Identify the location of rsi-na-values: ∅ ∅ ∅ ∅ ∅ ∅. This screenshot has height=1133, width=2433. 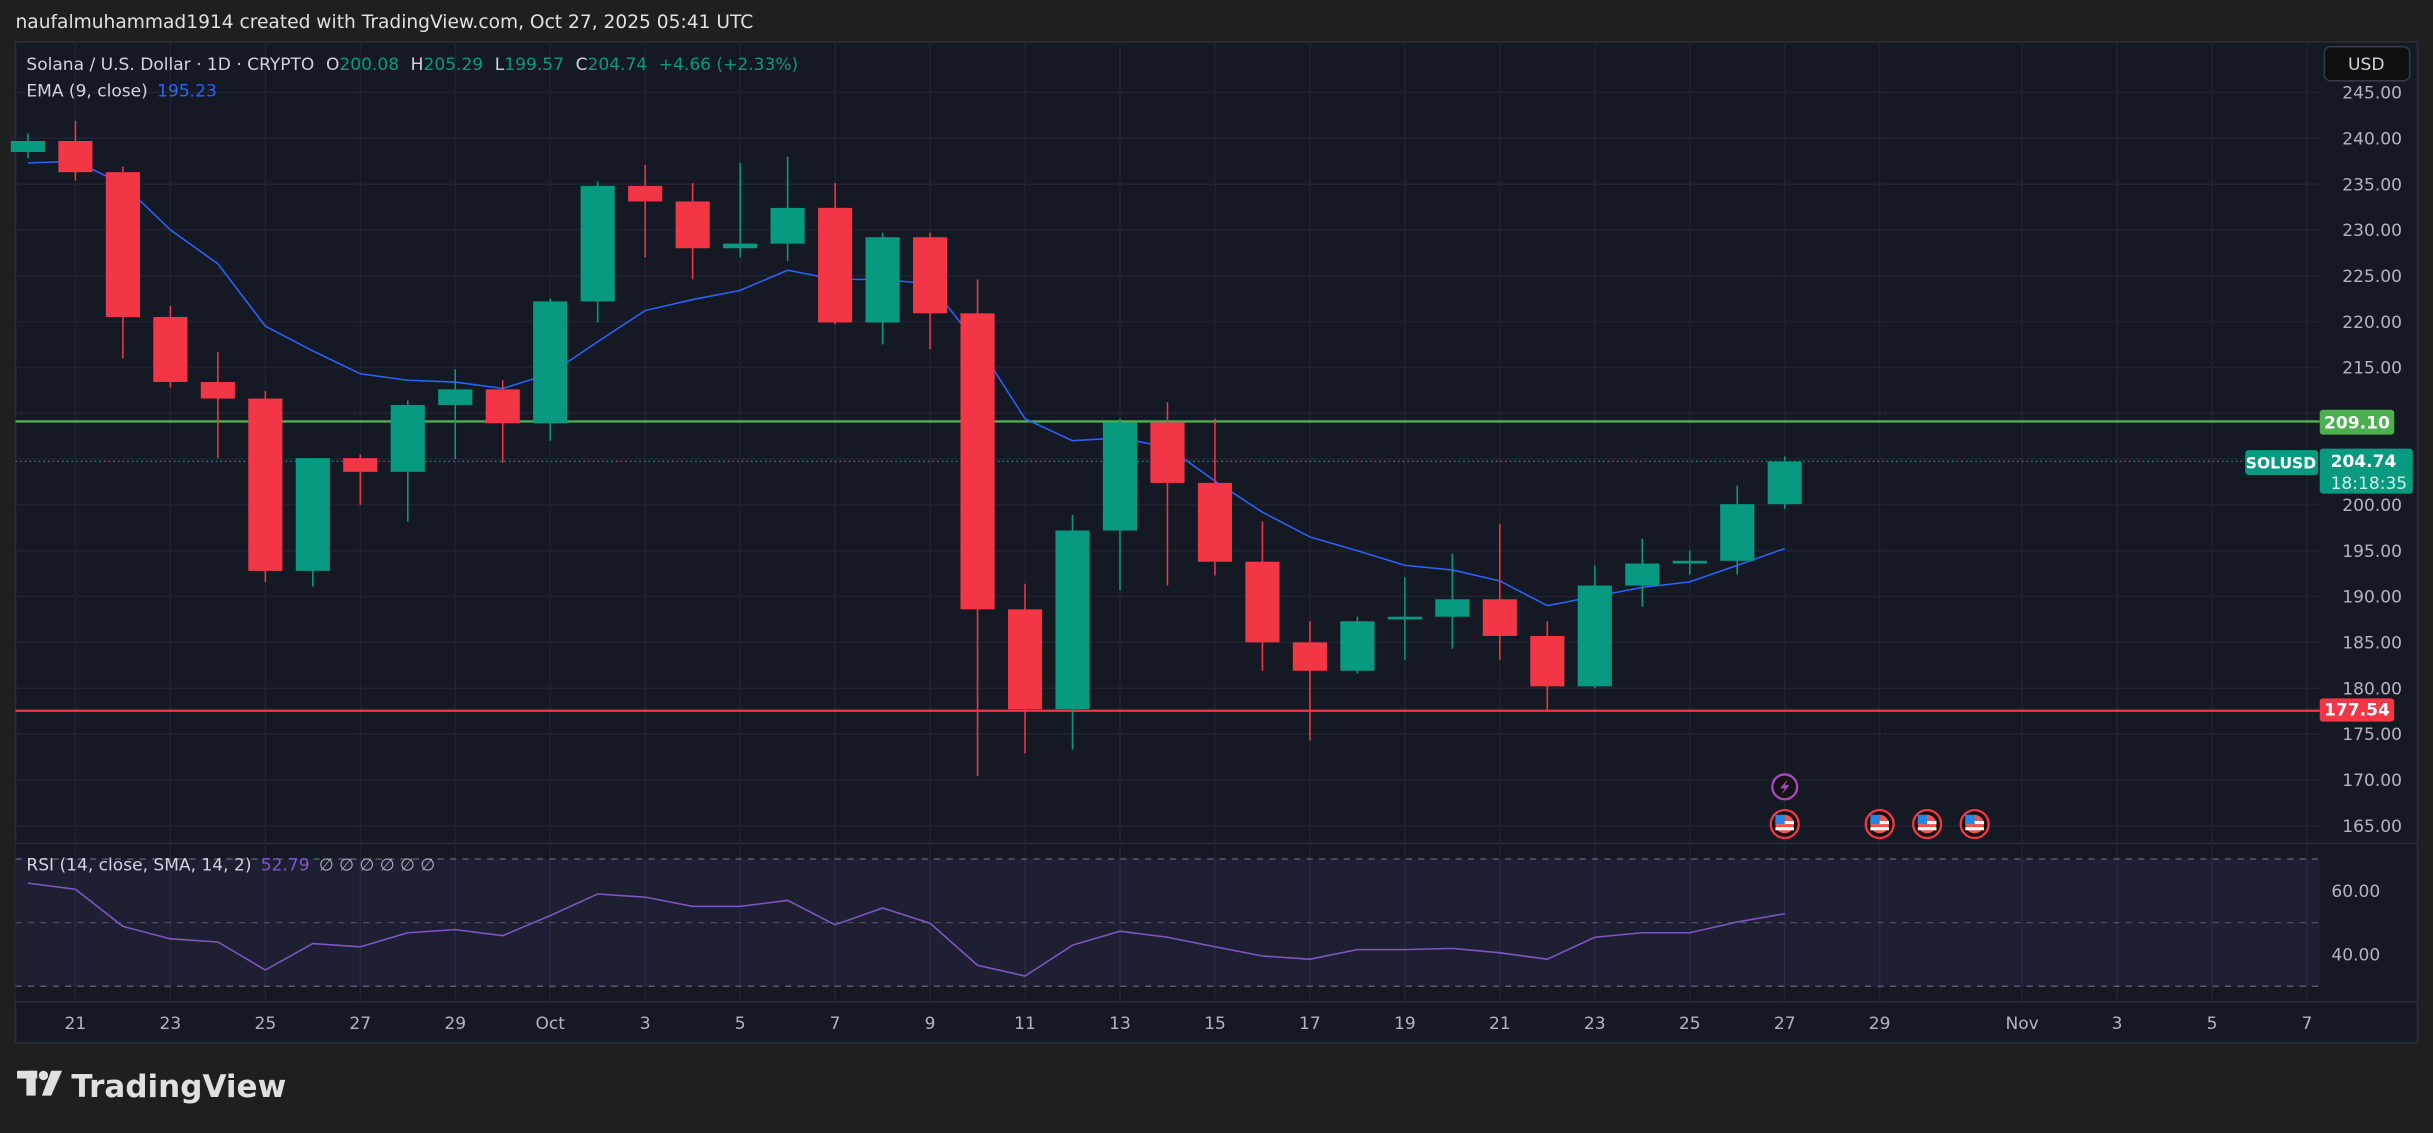
(377, 866).